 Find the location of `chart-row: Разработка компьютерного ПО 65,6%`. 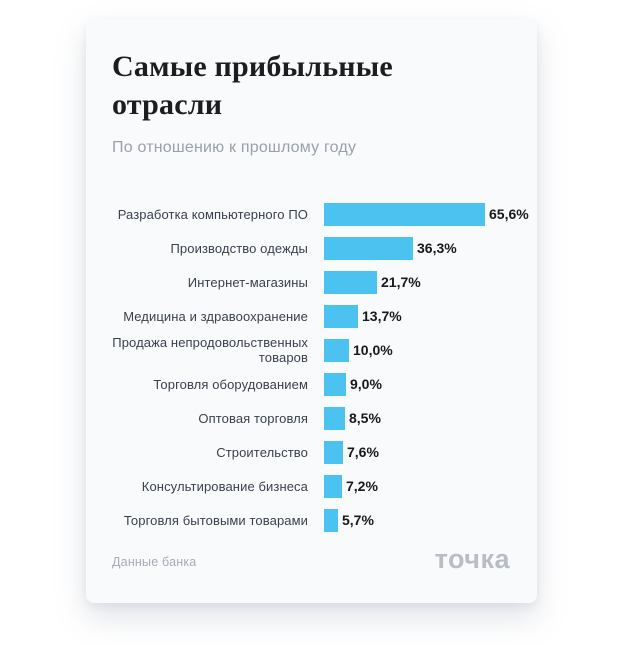

chart-row: Разработка компьютерного ПО 65,6% is located at coordinates (320, 214).